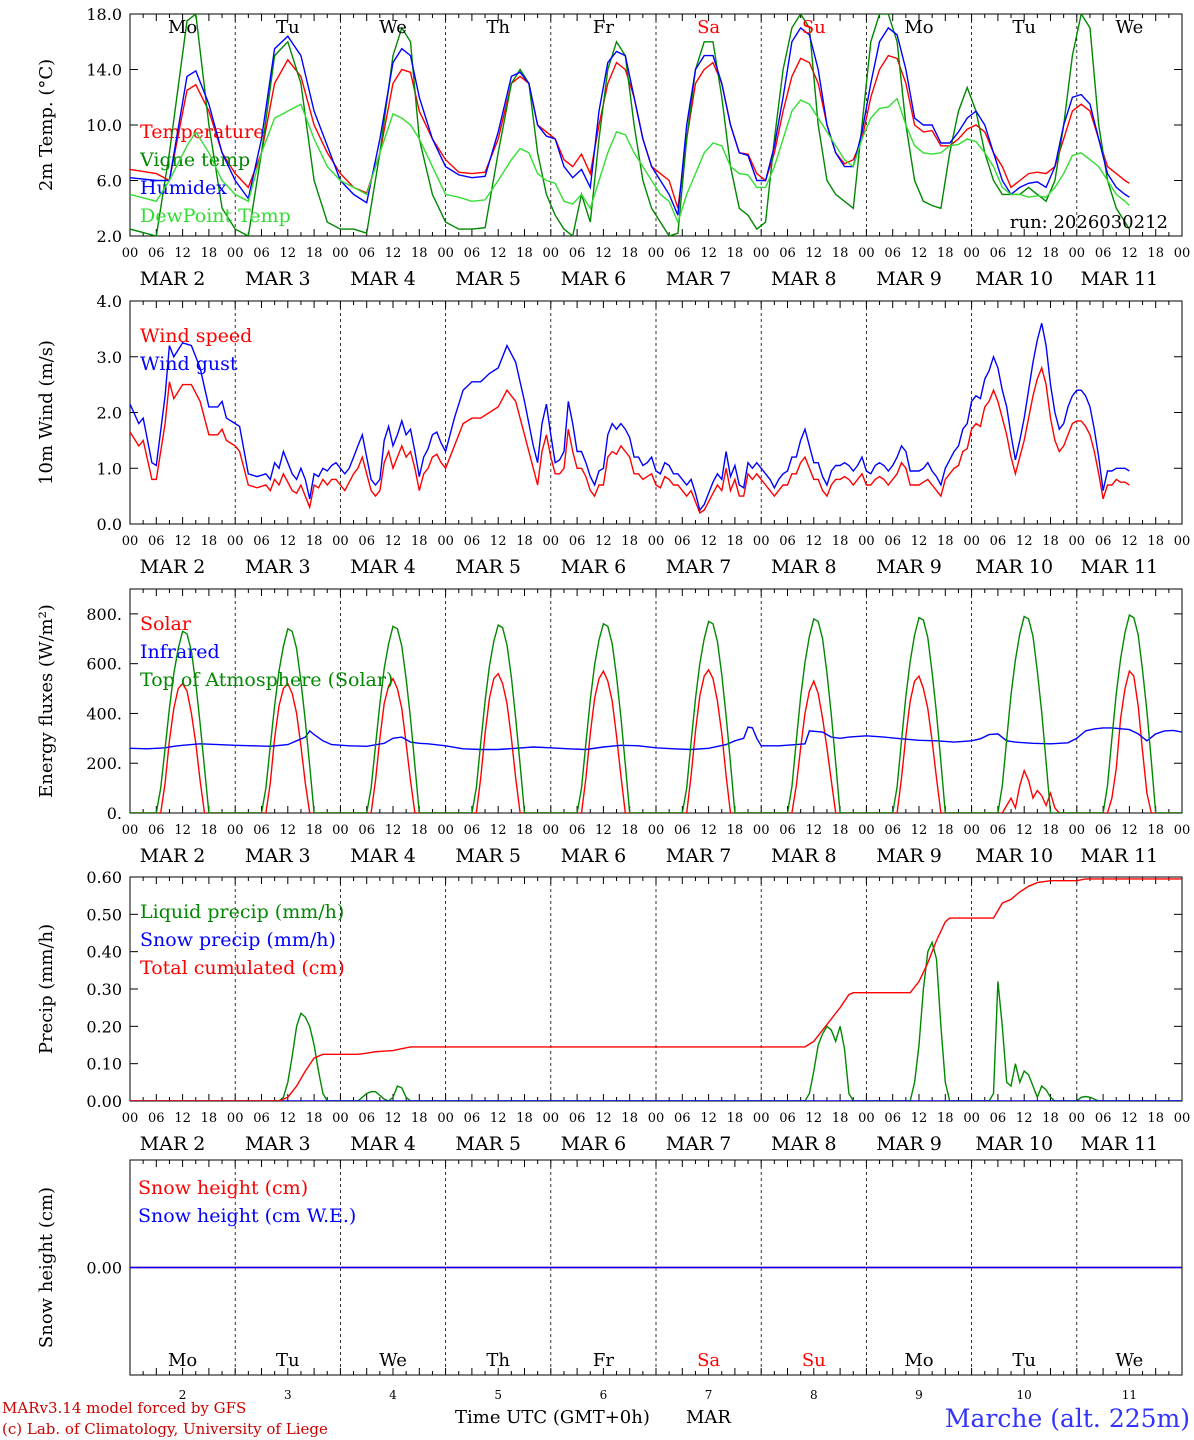 This screenshot has width=1194, height=1440. Describe the element at coordinates (104, 70) in the screenshot. I see `temp-y-tick-label: 14.0` at that location.